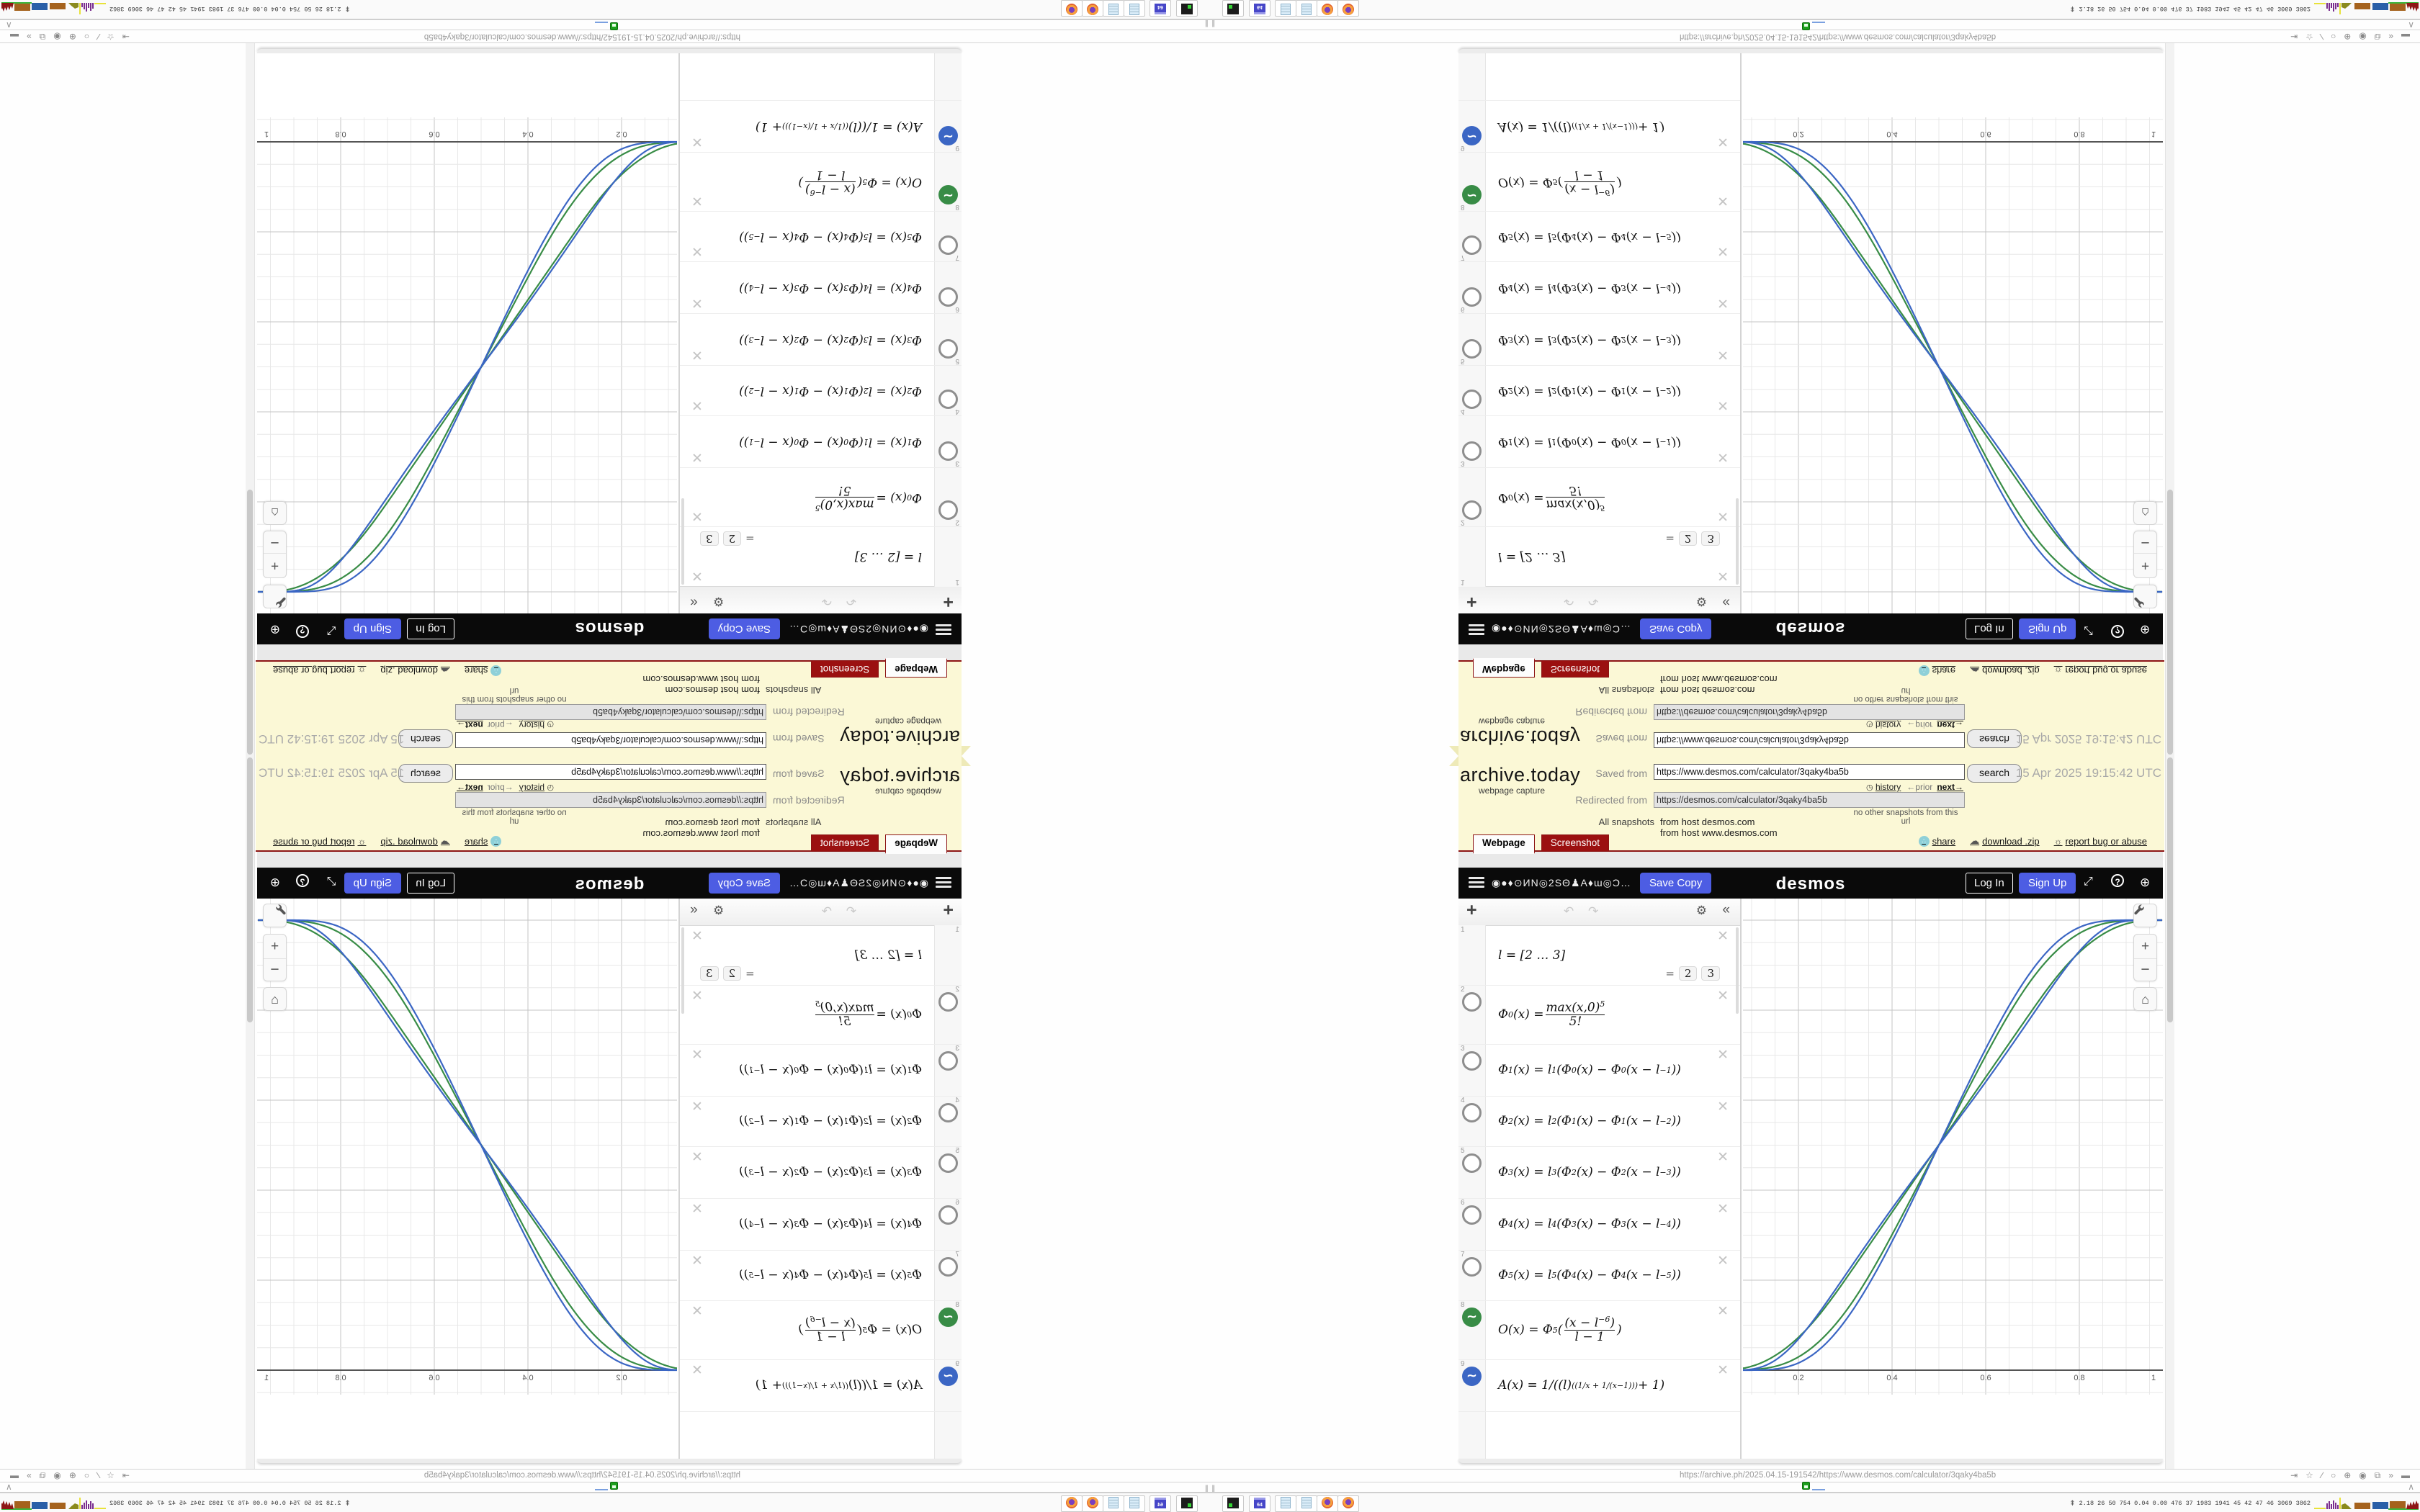 Image resolution: width=2420 pixels, height=1512 pixels. I want to click on export-icon: ⤢, so click(2088, 882).